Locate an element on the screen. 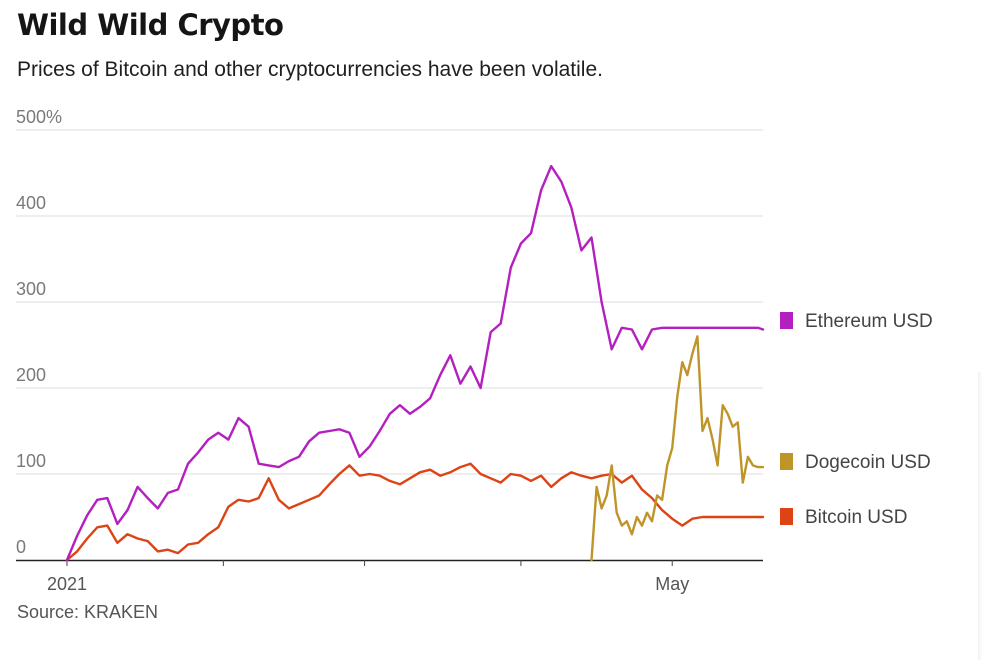 The image size is (982, 660). legend-label: Bitcoin USD is located at coordinates (856, 517).